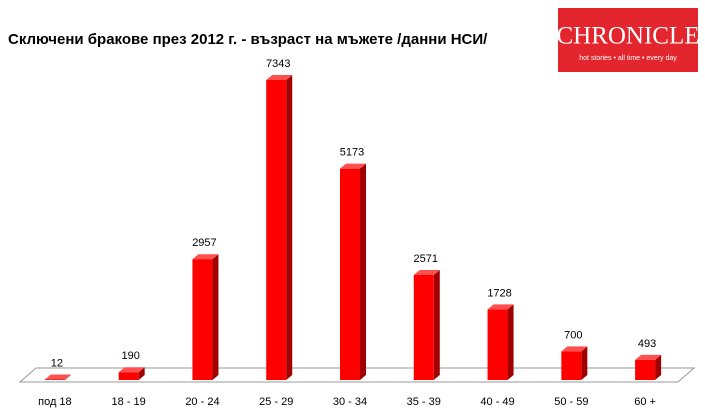 This screenshot has height=416, width=705. Describe the element at coordinates (130, 356) in the screenshot. I see `data-label: 190` at that location.